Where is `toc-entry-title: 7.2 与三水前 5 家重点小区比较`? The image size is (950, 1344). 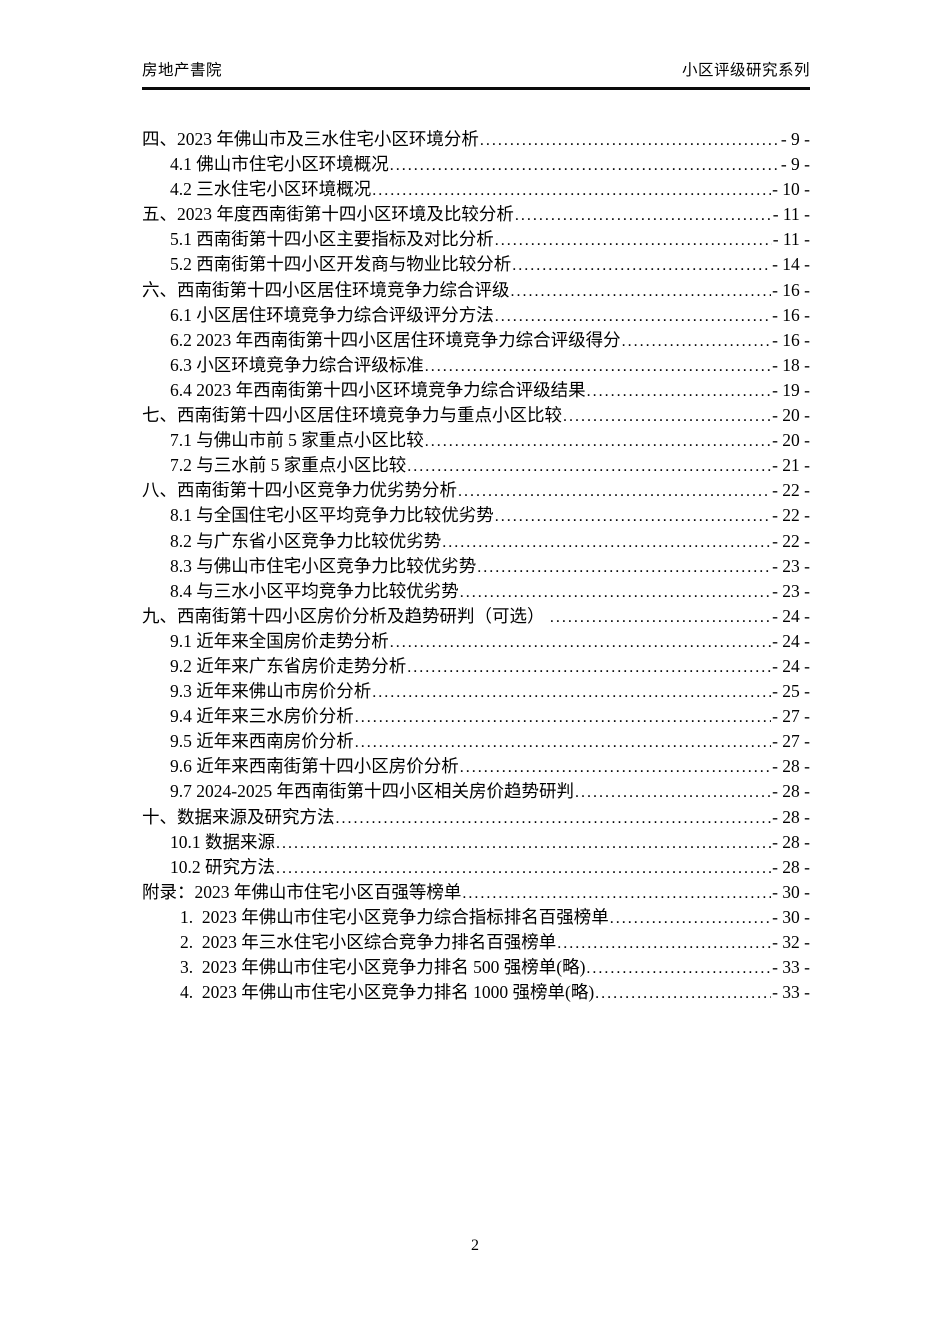 toc-entry-title: 7.2 与三水前 5 家重点小区比较 is located at coordinates (288, 465).